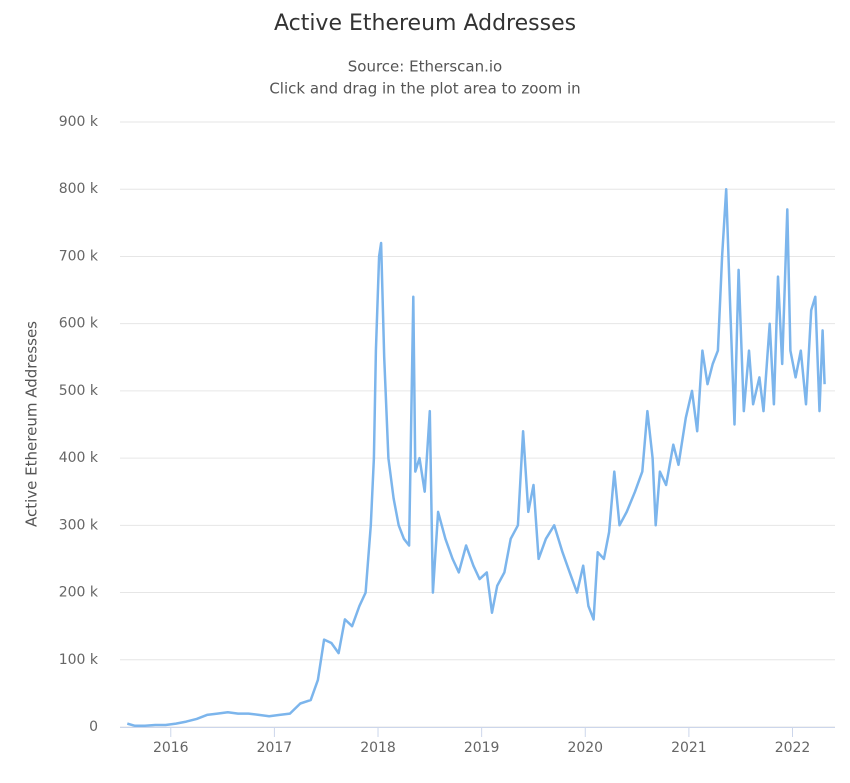  Describe the element at coordinates (79, 660) in the screenshot. I see `y-tick-label: 100 k` at that location.